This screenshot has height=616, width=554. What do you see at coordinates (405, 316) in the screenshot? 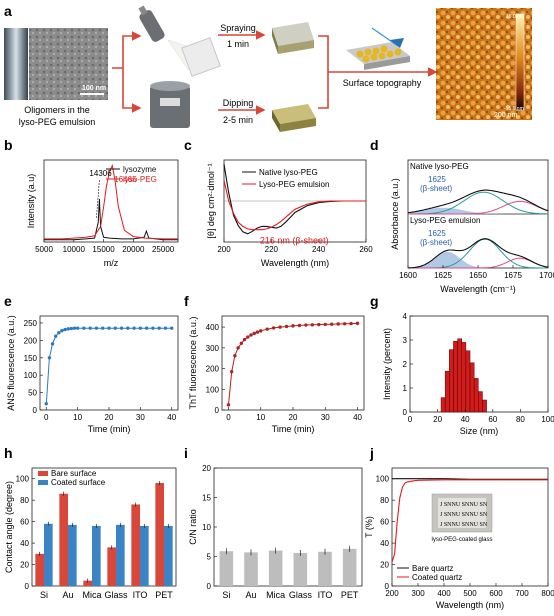
I see `y-tick-label: 4` at bounding box center [405, 316].